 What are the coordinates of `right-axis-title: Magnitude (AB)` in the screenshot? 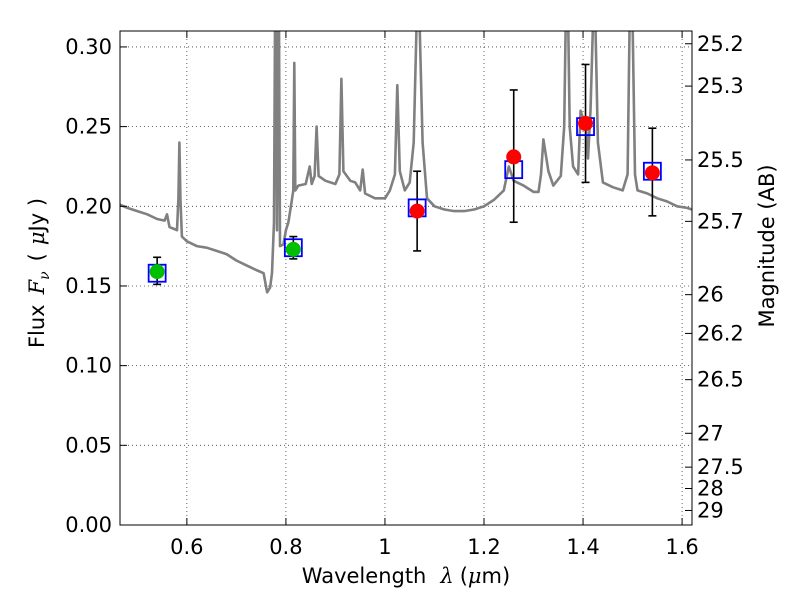 It's located at (767, 245).